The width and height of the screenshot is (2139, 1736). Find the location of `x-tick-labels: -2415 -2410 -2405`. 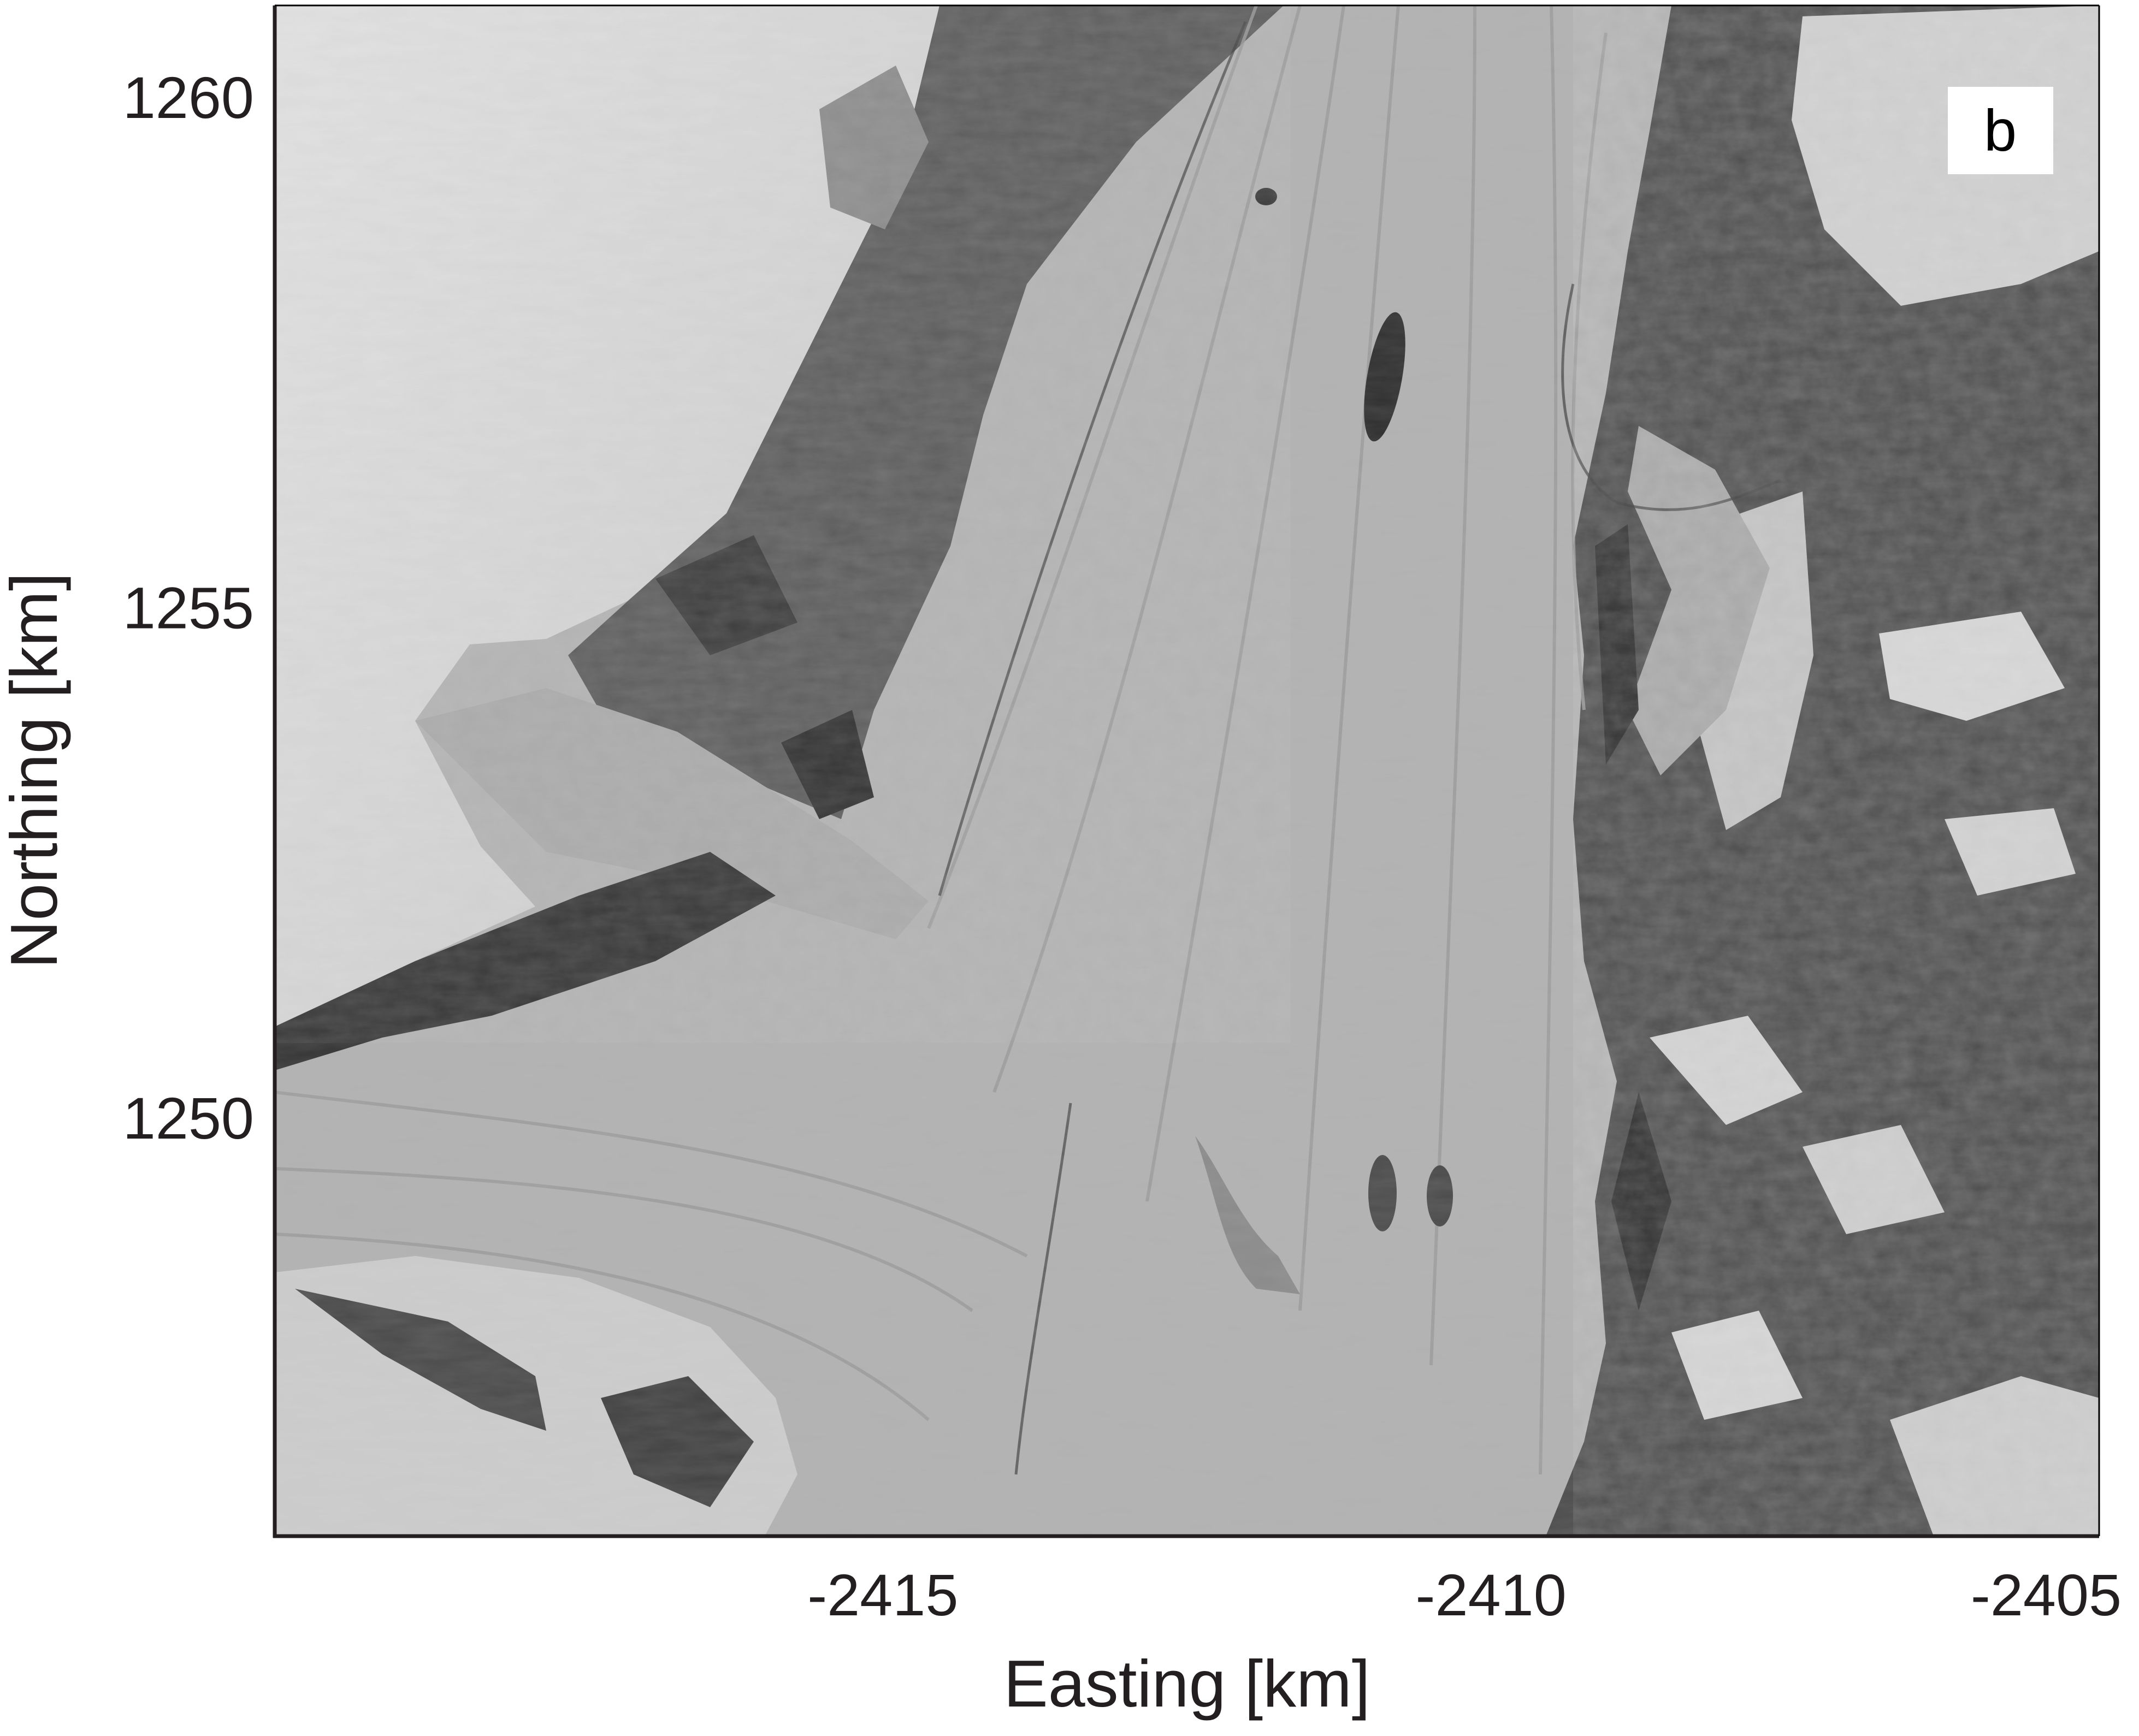

x-tick-labels: -2415 -2410 -2405 is located at coordinates (1464, 1595).